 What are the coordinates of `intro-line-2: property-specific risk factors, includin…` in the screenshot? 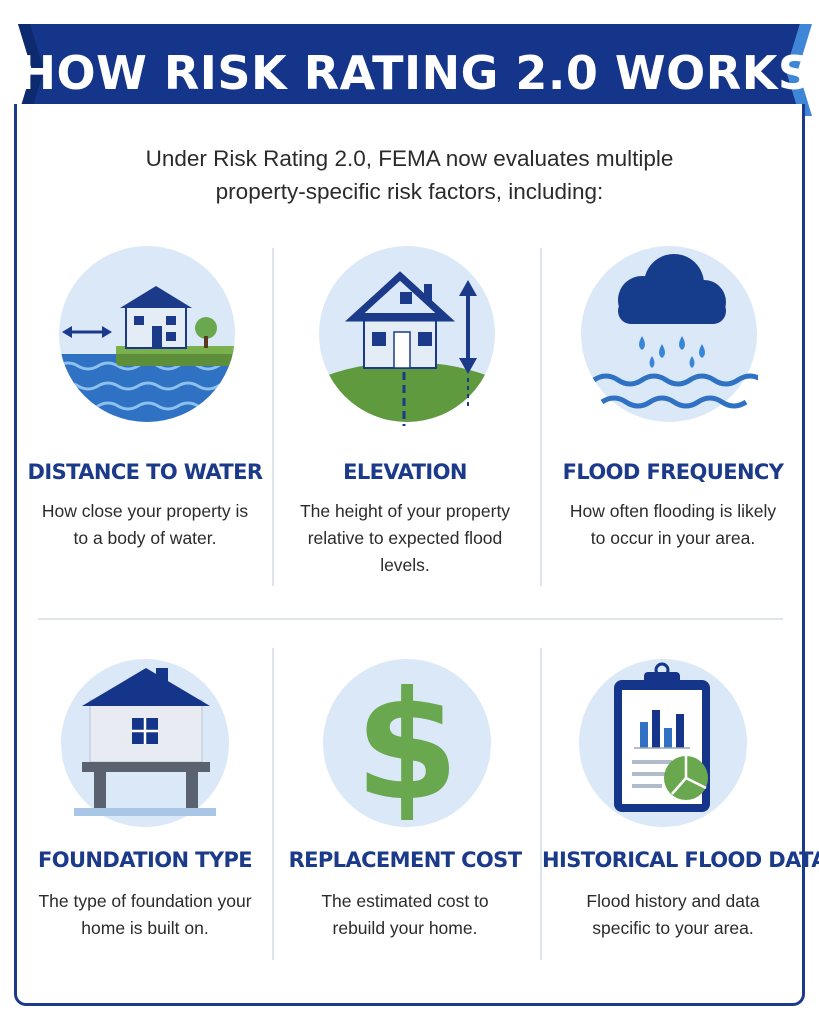 It's located at (409, 191).